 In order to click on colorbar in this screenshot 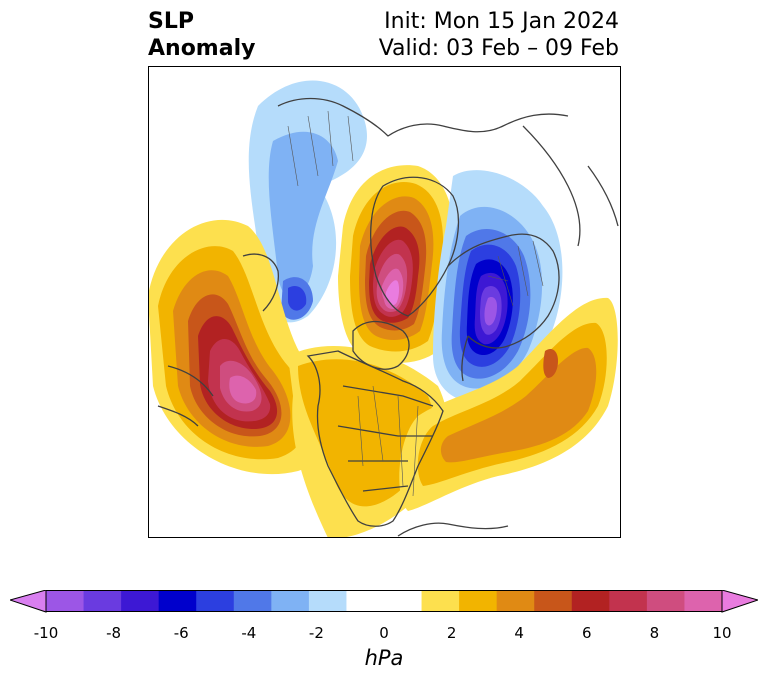, I will do `click(384, 601)`.